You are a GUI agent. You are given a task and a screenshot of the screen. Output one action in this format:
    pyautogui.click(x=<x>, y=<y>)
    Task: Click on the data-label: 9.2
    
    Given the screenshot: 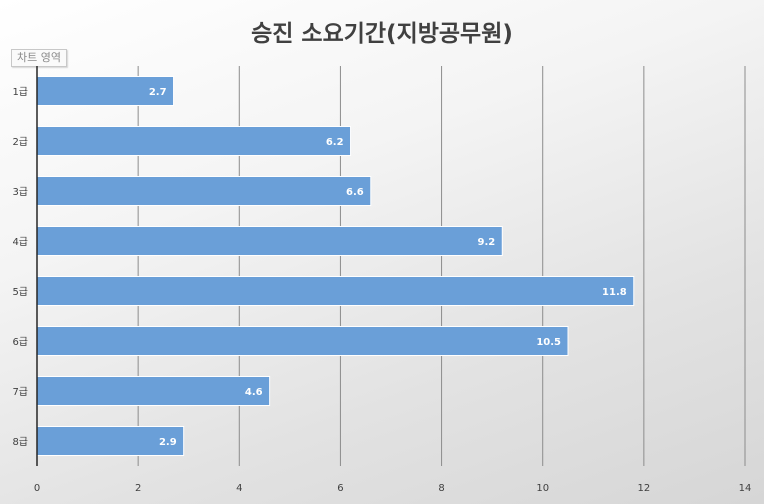 What is the action you would take?
    pyautogui.click(x=487, y=242)
    